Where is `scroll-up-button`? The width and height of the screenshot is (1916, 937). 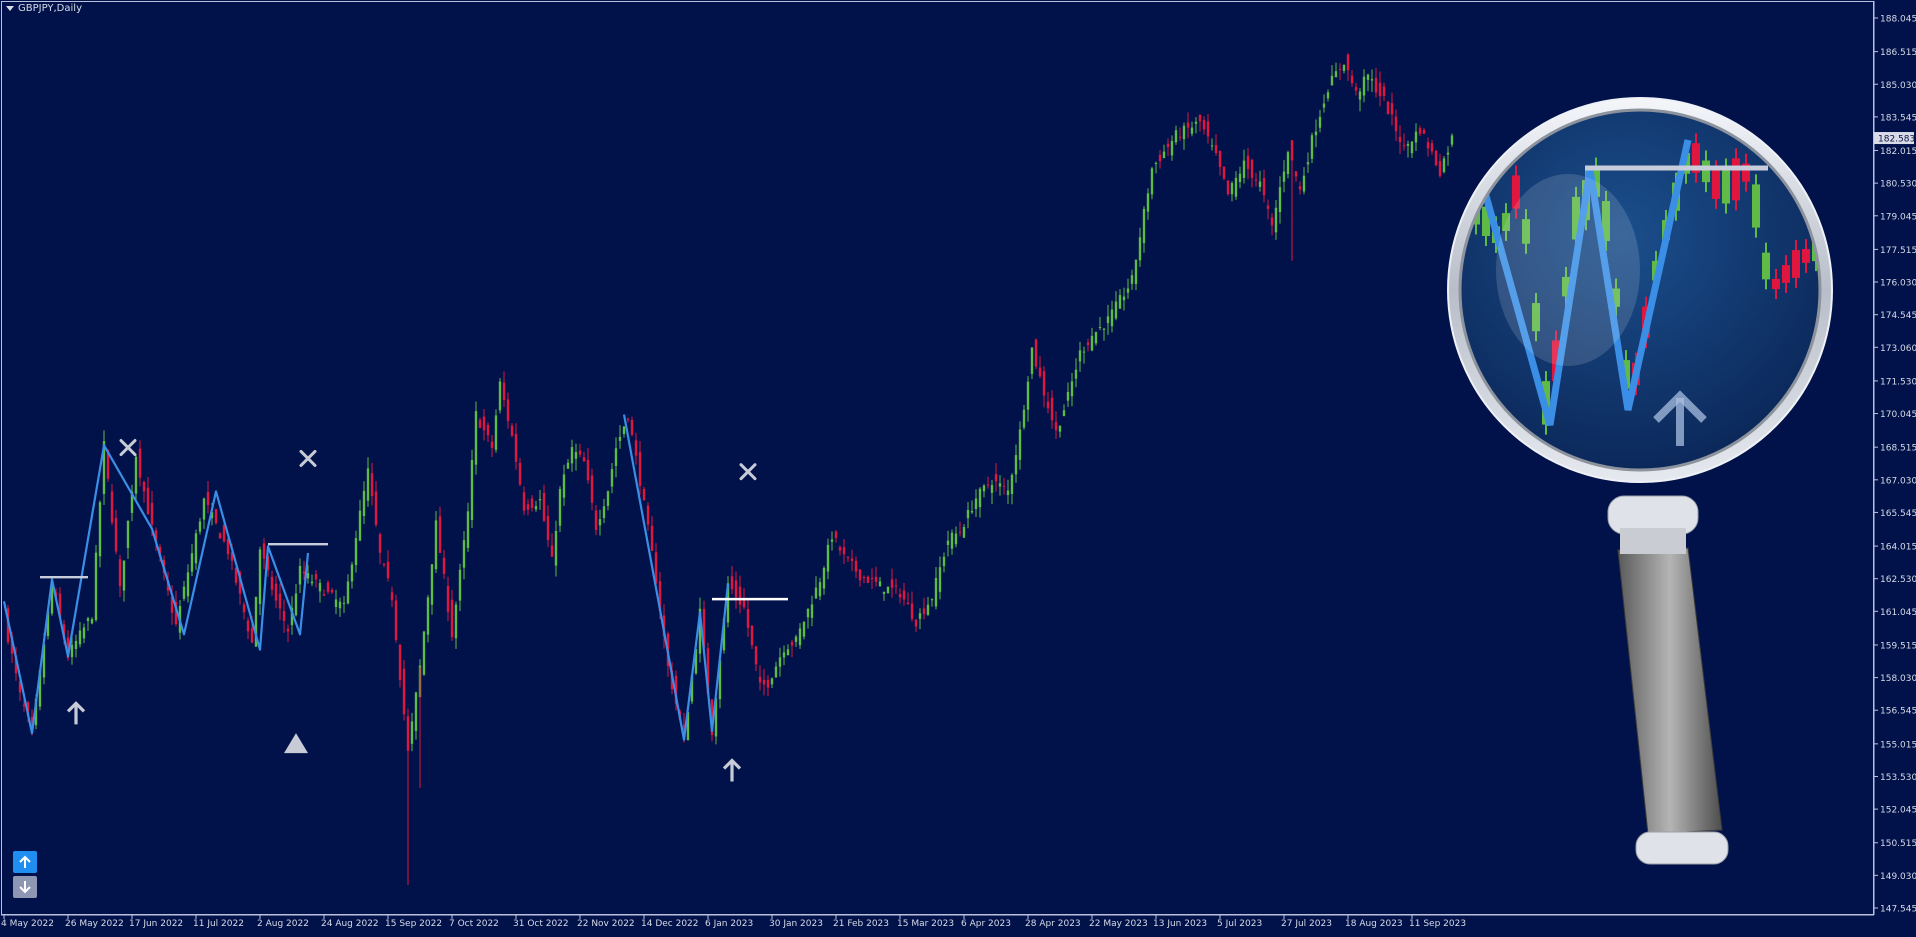
scroll-up-button is located at coordinates (25, 862).